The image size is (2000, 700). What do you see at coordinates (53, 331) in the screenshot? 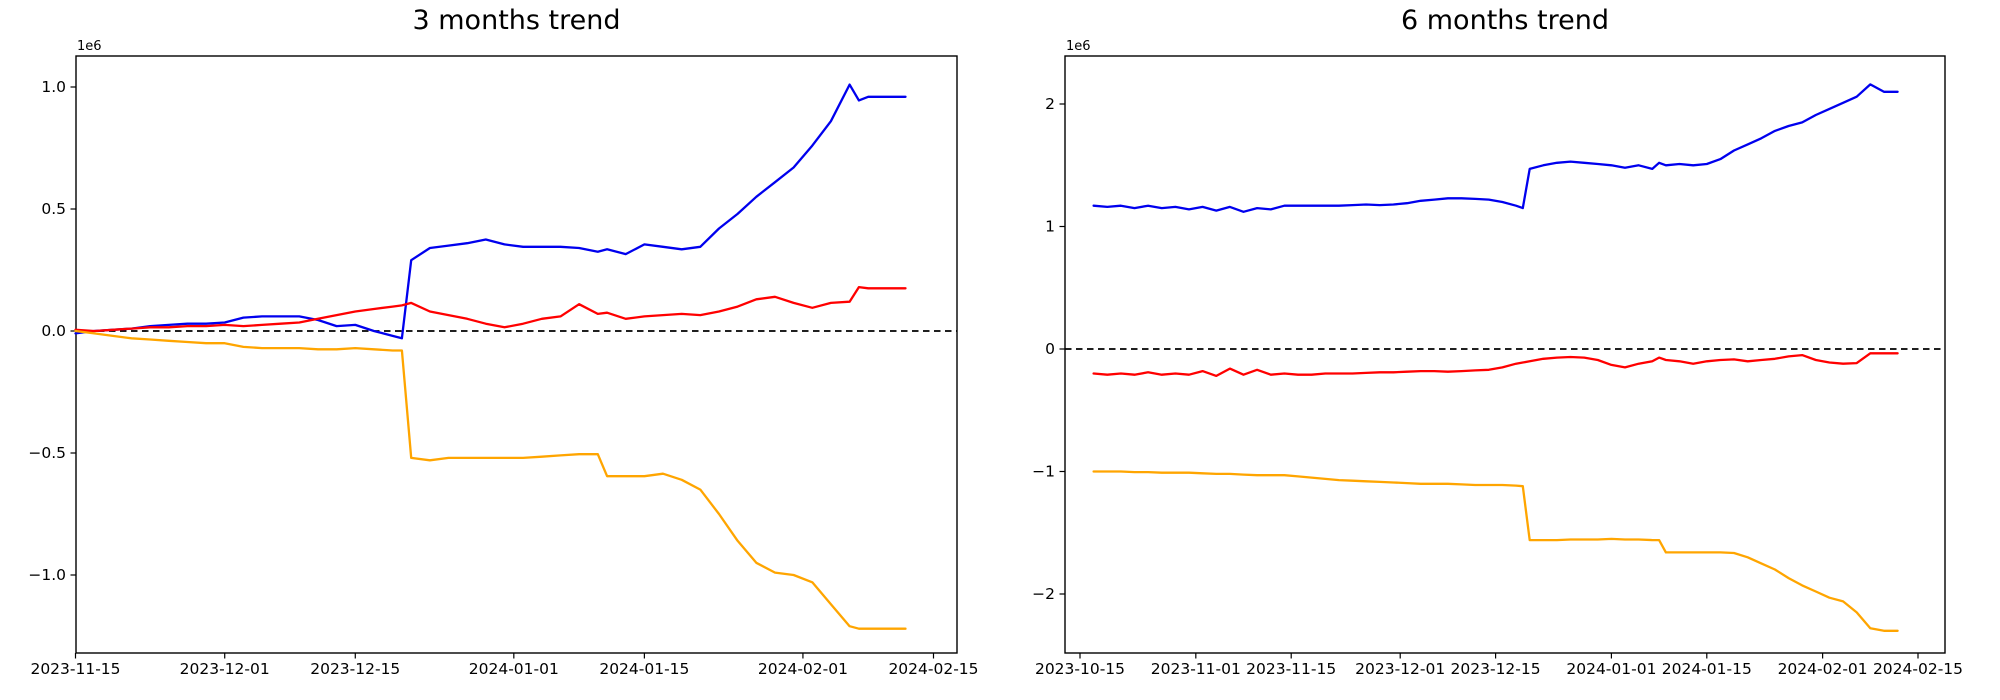
I see `y-tick-label: 0.0` at bounding box center [53, 331].